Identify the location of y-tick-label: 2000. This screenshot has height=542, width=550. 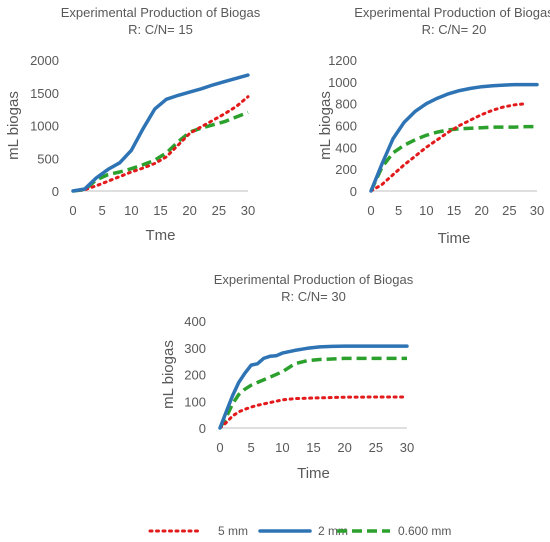
(44, 60).